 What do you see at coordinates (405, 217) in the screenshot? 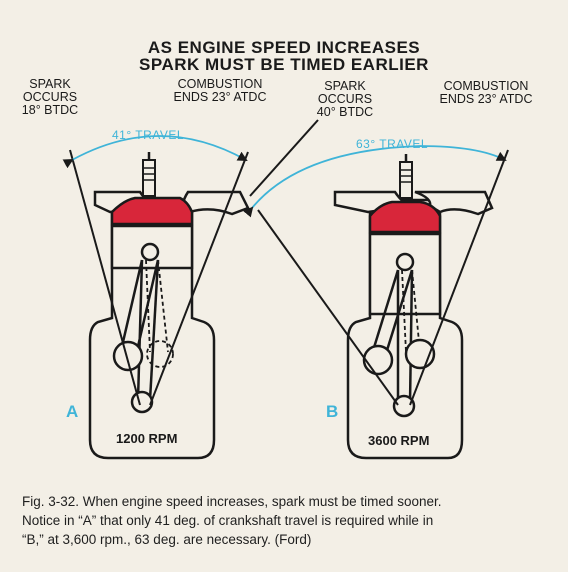
I see `engine-b-combustion-chamber` at bounding box center [405, 217].